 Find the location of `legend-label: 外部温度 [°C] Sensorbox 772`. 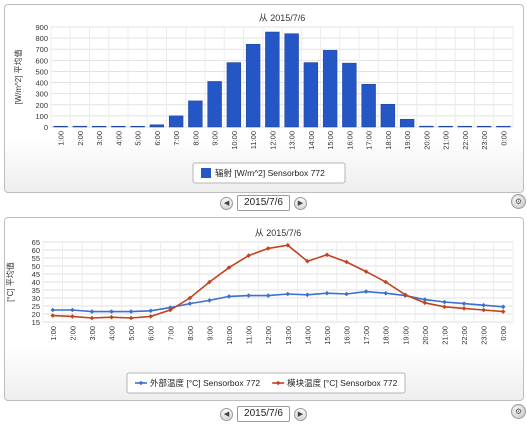

legend-label: 外部温度 [°C] Sensorbox 772 is located at coordinates (205, 383).